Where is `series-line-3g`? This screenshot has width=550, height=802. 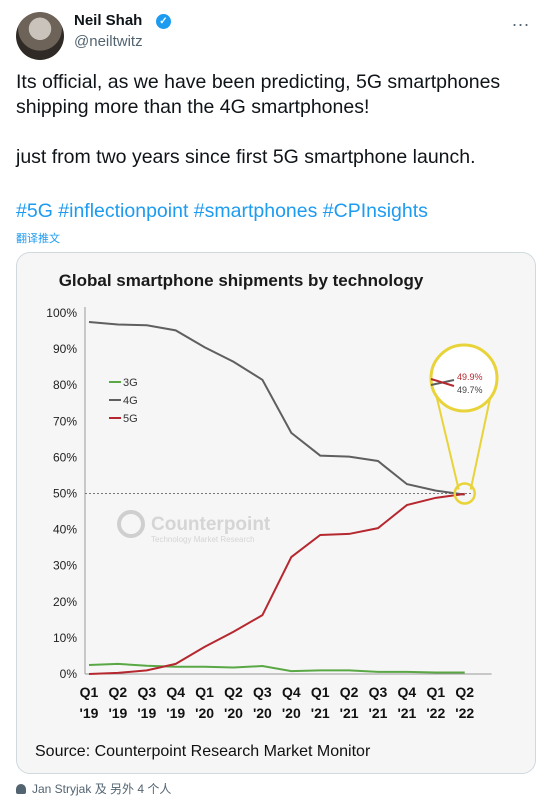 series-line-3g is located at coordinates (276, 668).